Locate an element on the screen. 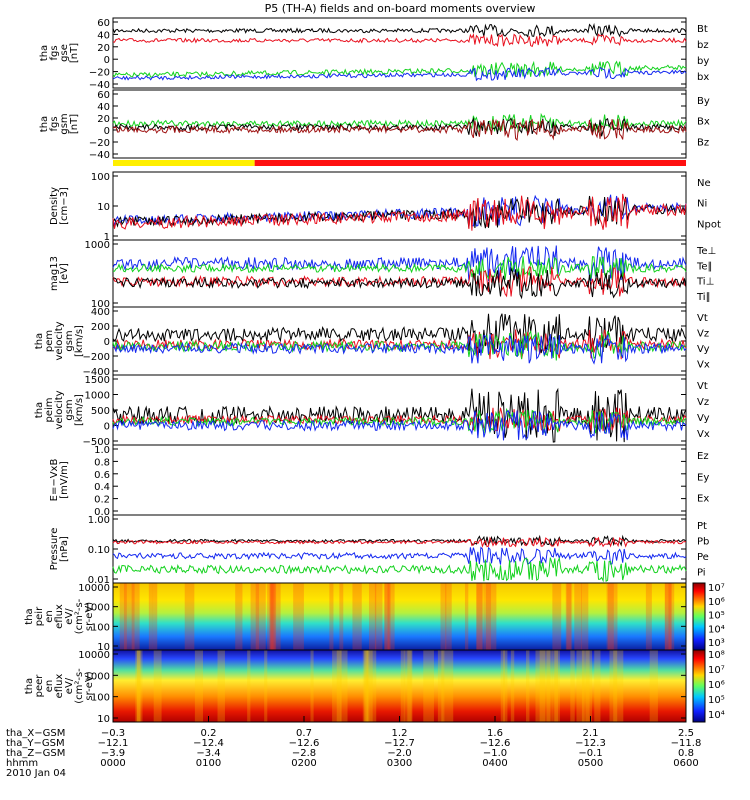 The height and width of the screenshot is (800, 750). ytick-label: 60 is located at coordinates (103, 23).